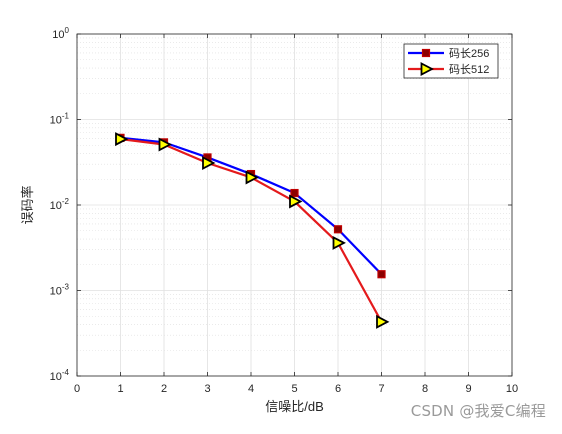  What do you see at coordinates (469, 53) in the screenshot?
I see `legend-label: 码长256` at bounding box center [469, 53].